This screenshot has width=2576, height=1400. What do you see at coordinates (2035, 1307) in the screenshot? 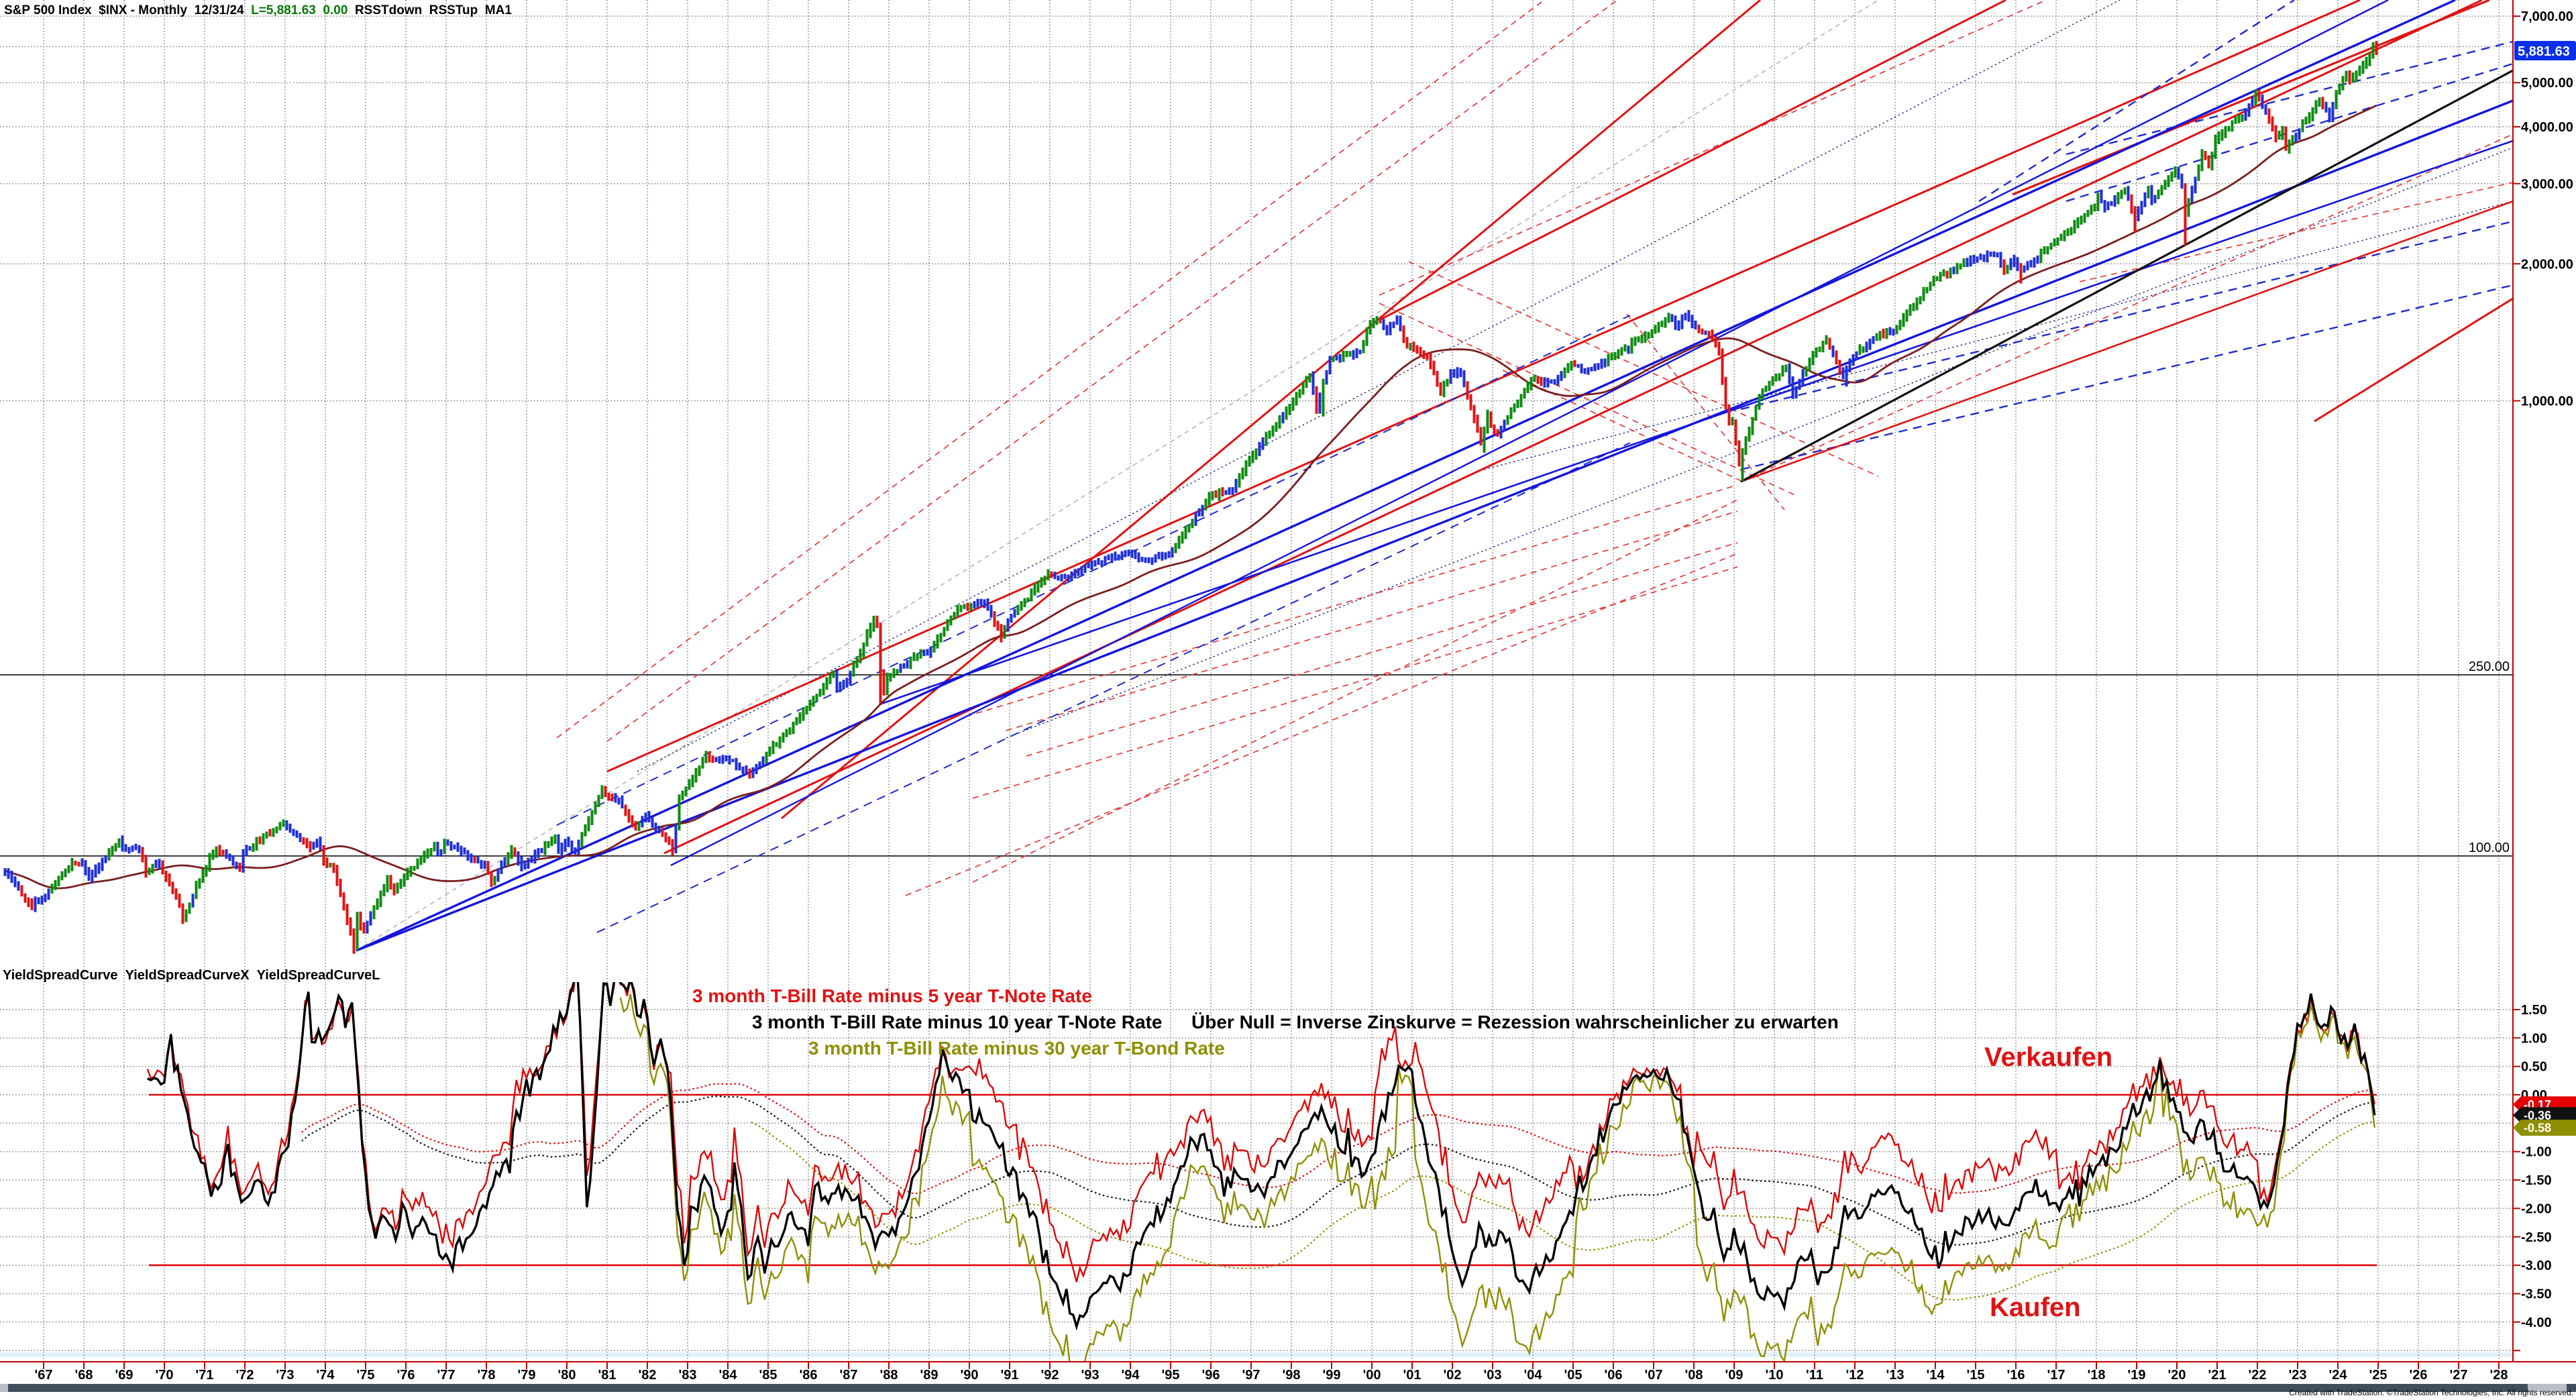
I see `svg-text: Kaufen` at bounding box center [2035, 1307].